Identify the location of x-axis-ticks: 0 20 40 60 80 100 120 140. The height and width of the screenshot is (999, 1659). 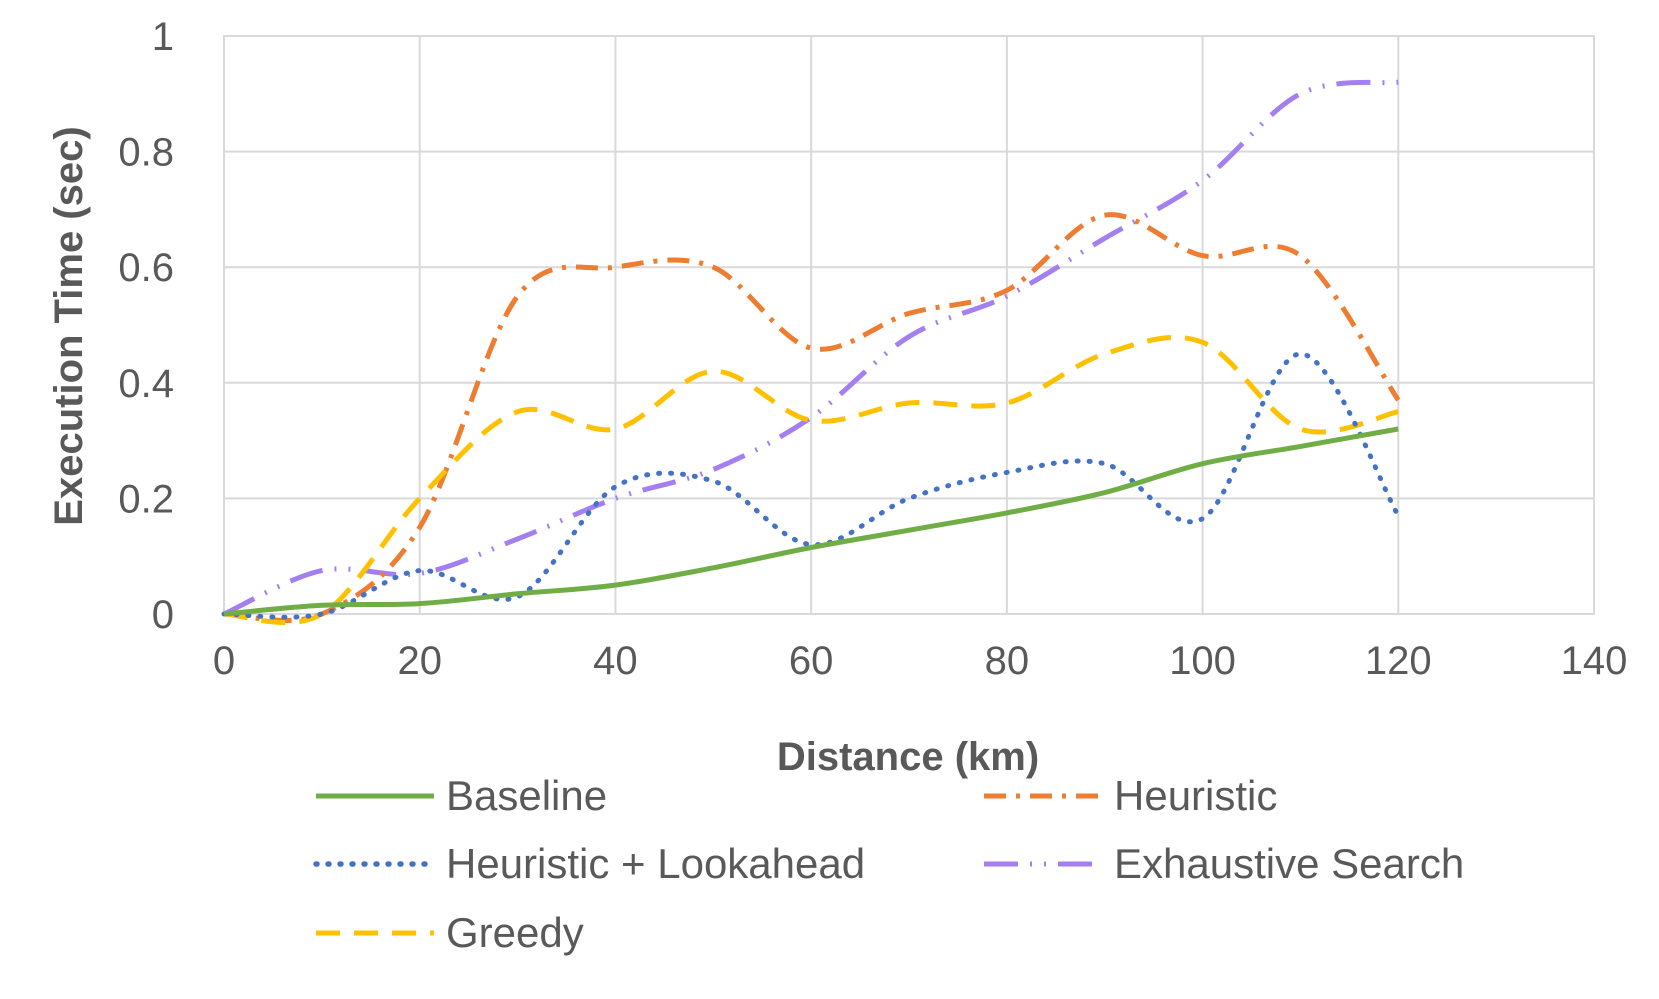
(920, 661).